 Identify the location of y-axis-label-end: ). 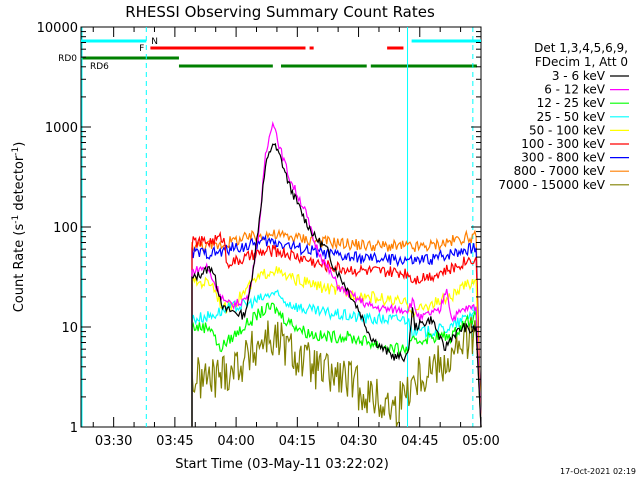
(19, 144).